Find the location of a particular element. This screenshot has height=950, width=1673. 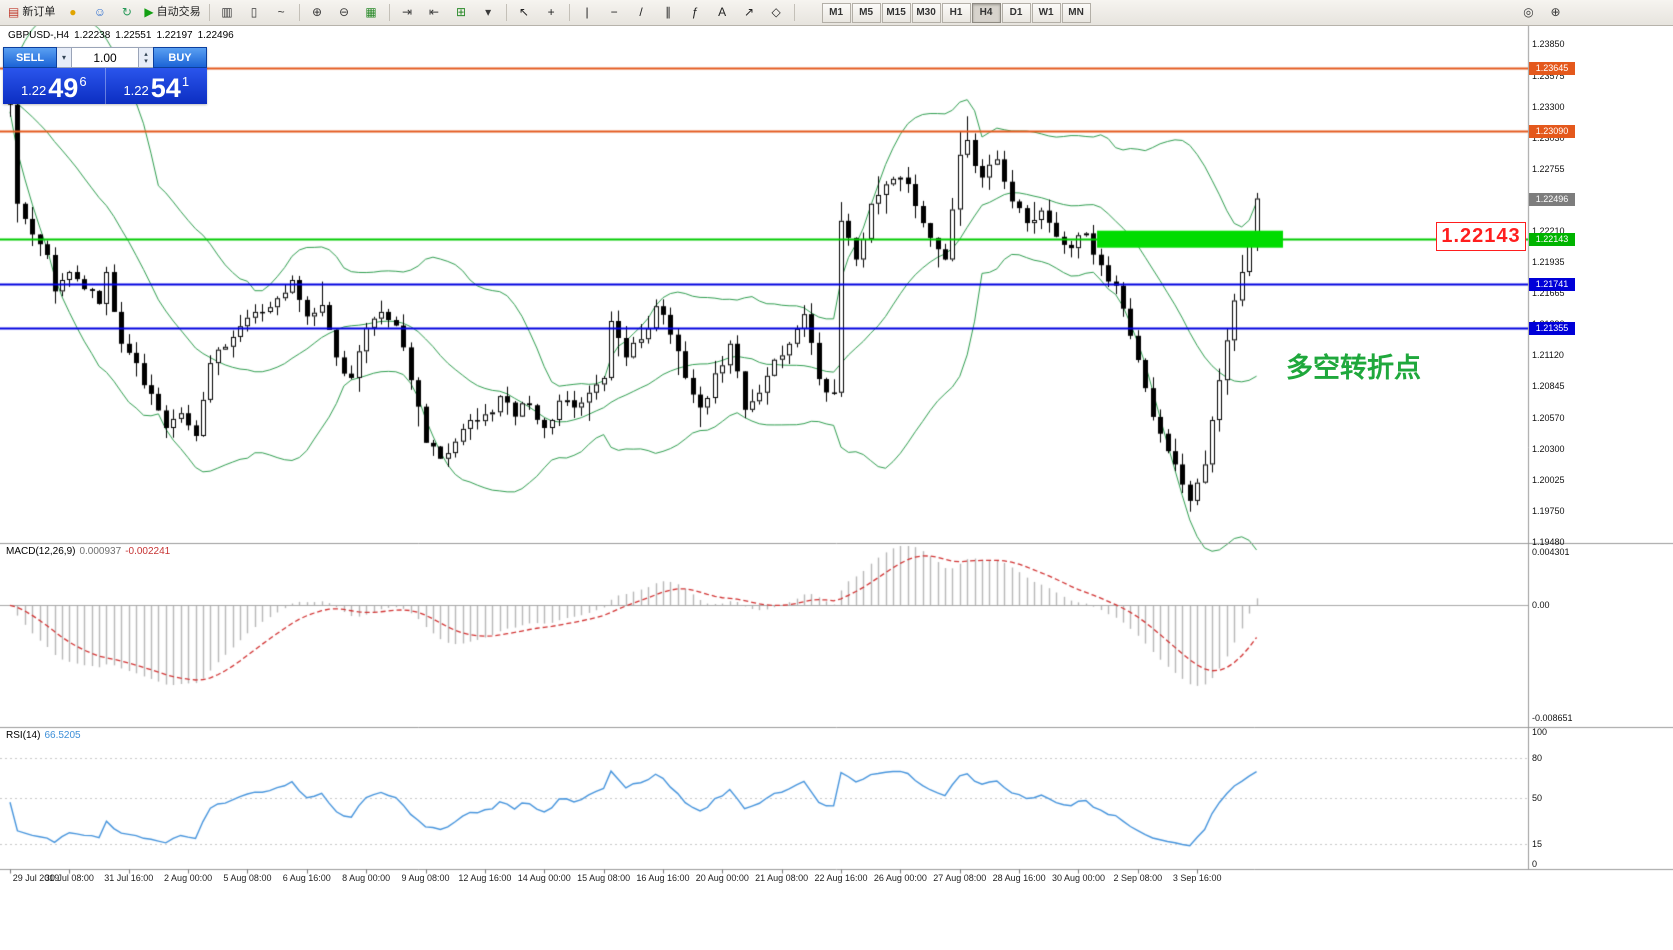

price-callout: 1.22143 is located at coordinates (1481, 236).